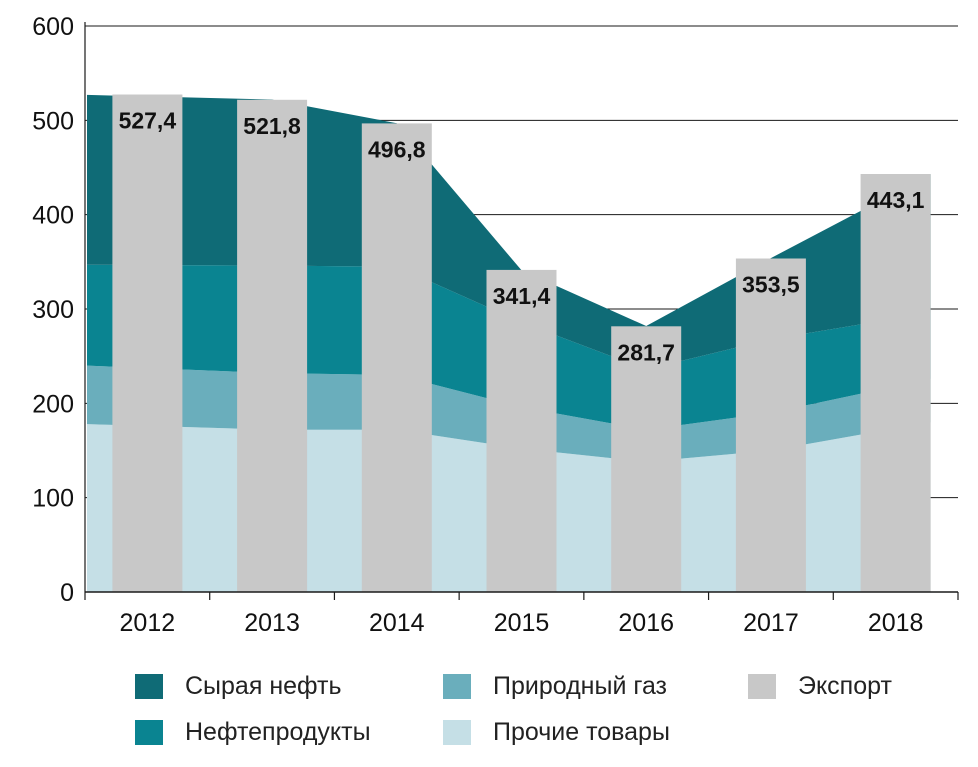  Describe the element at coordinates (521, 430) in the screenshot. I see `bar-2015` at that location.